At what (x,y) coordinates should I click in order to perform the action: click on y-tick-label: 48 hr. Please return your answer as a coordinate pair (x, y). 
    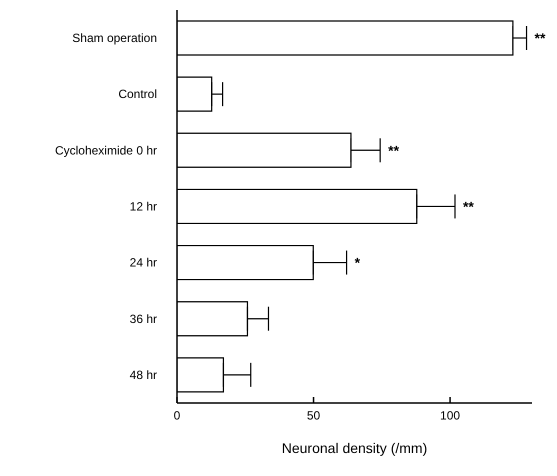
    Looking at the image, I should click on (143, 375).